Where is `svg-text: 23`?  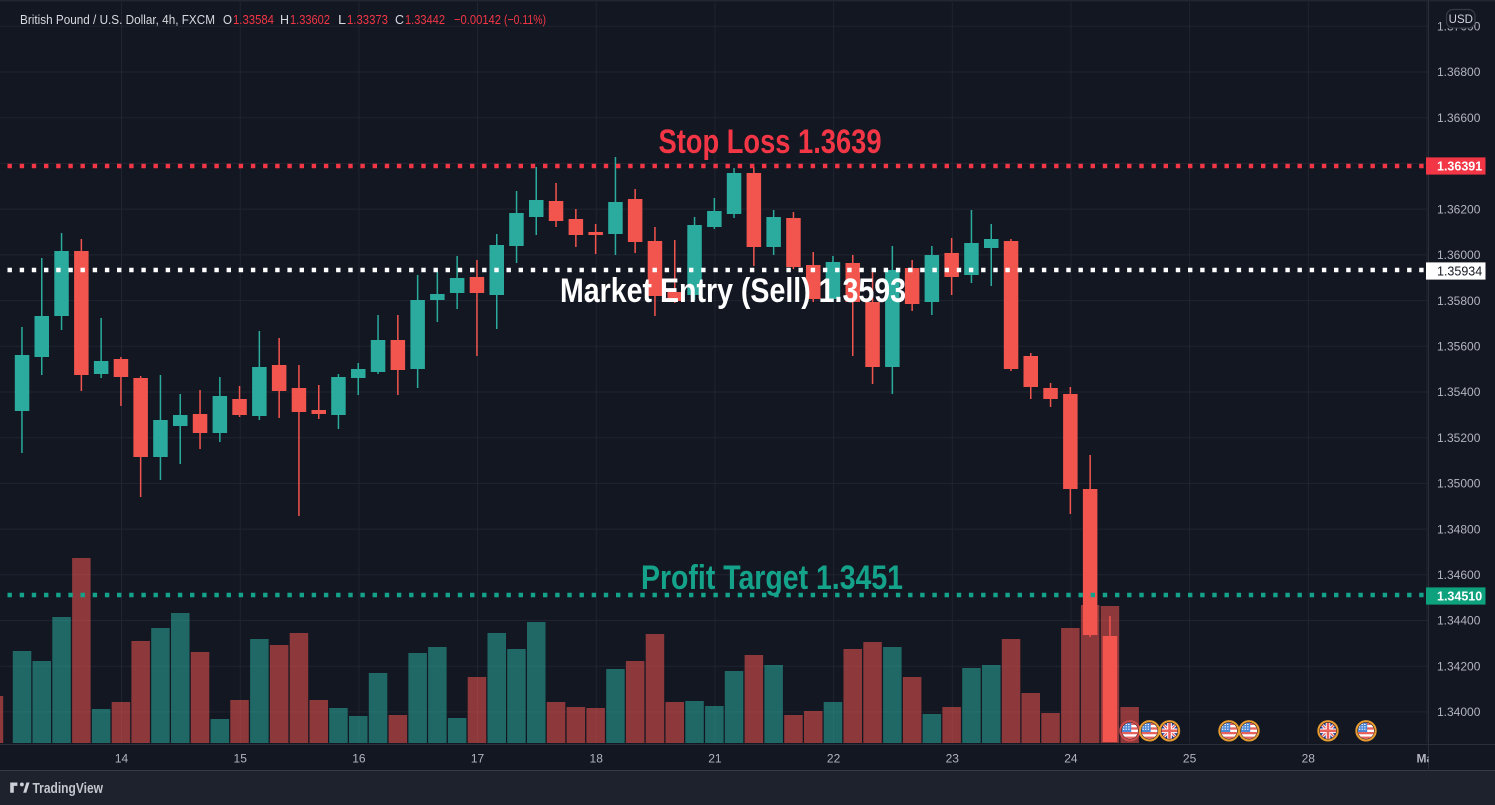
svg-text: 23 is located at coordinates (953, 759).